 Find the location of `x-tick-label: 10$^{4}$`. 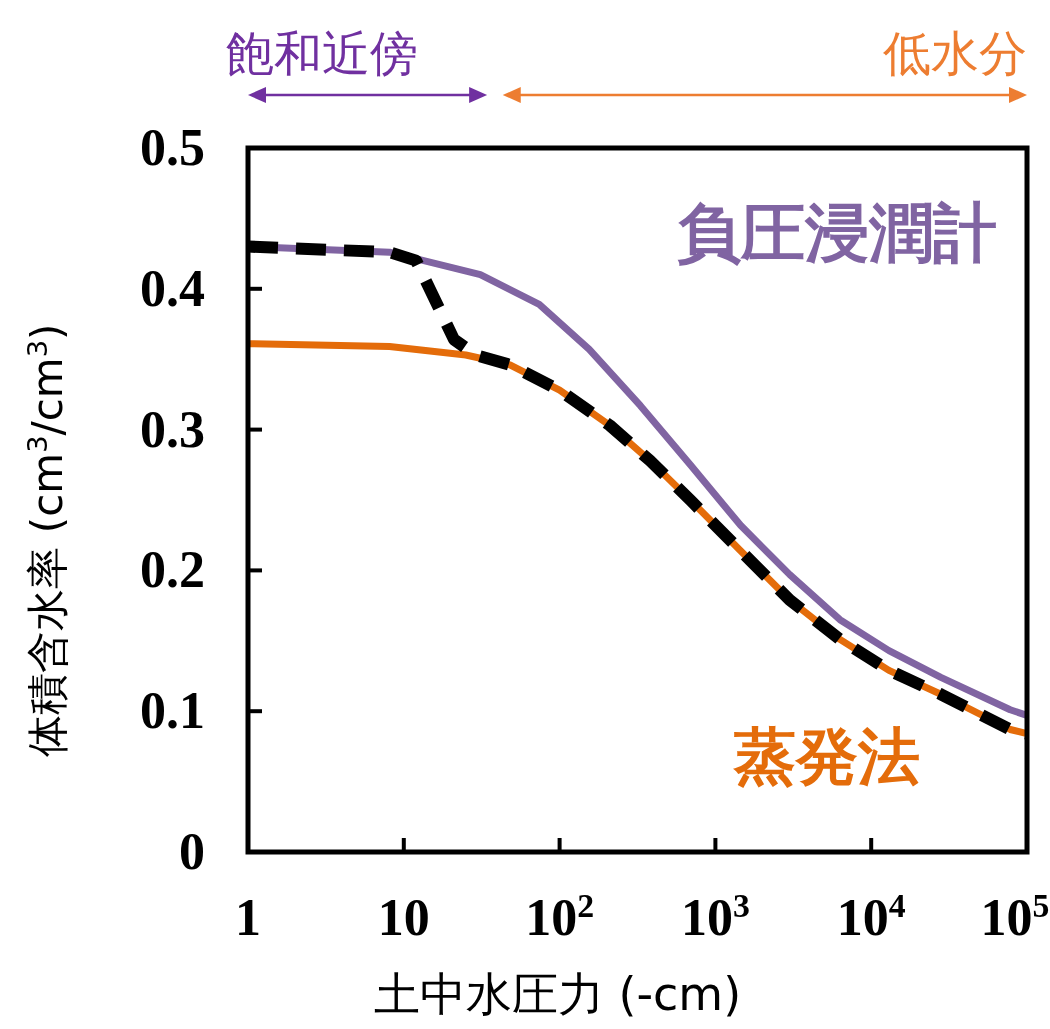

x-tick-label: 10$^{4}$ is located at coordinates (871, 916).